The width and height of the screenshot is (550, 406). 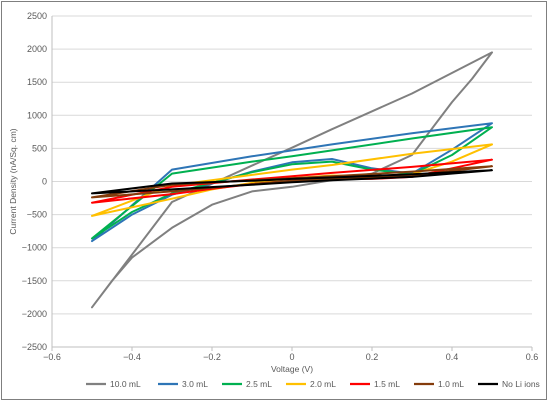 I want to click on legend-item: No Li ions, so click(x=509, y=384).